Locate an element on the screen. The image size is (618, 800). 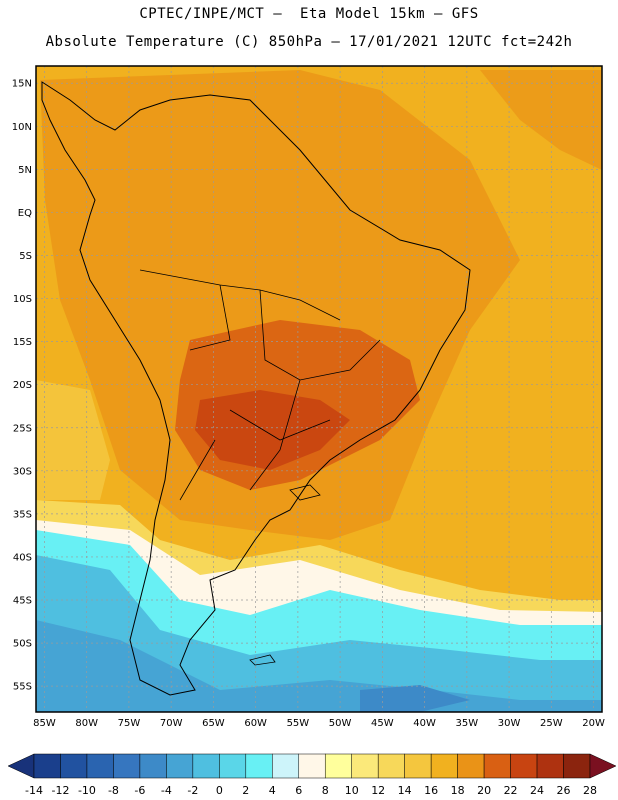
colorbar-over-arrow is located at coordinates (603, 766).